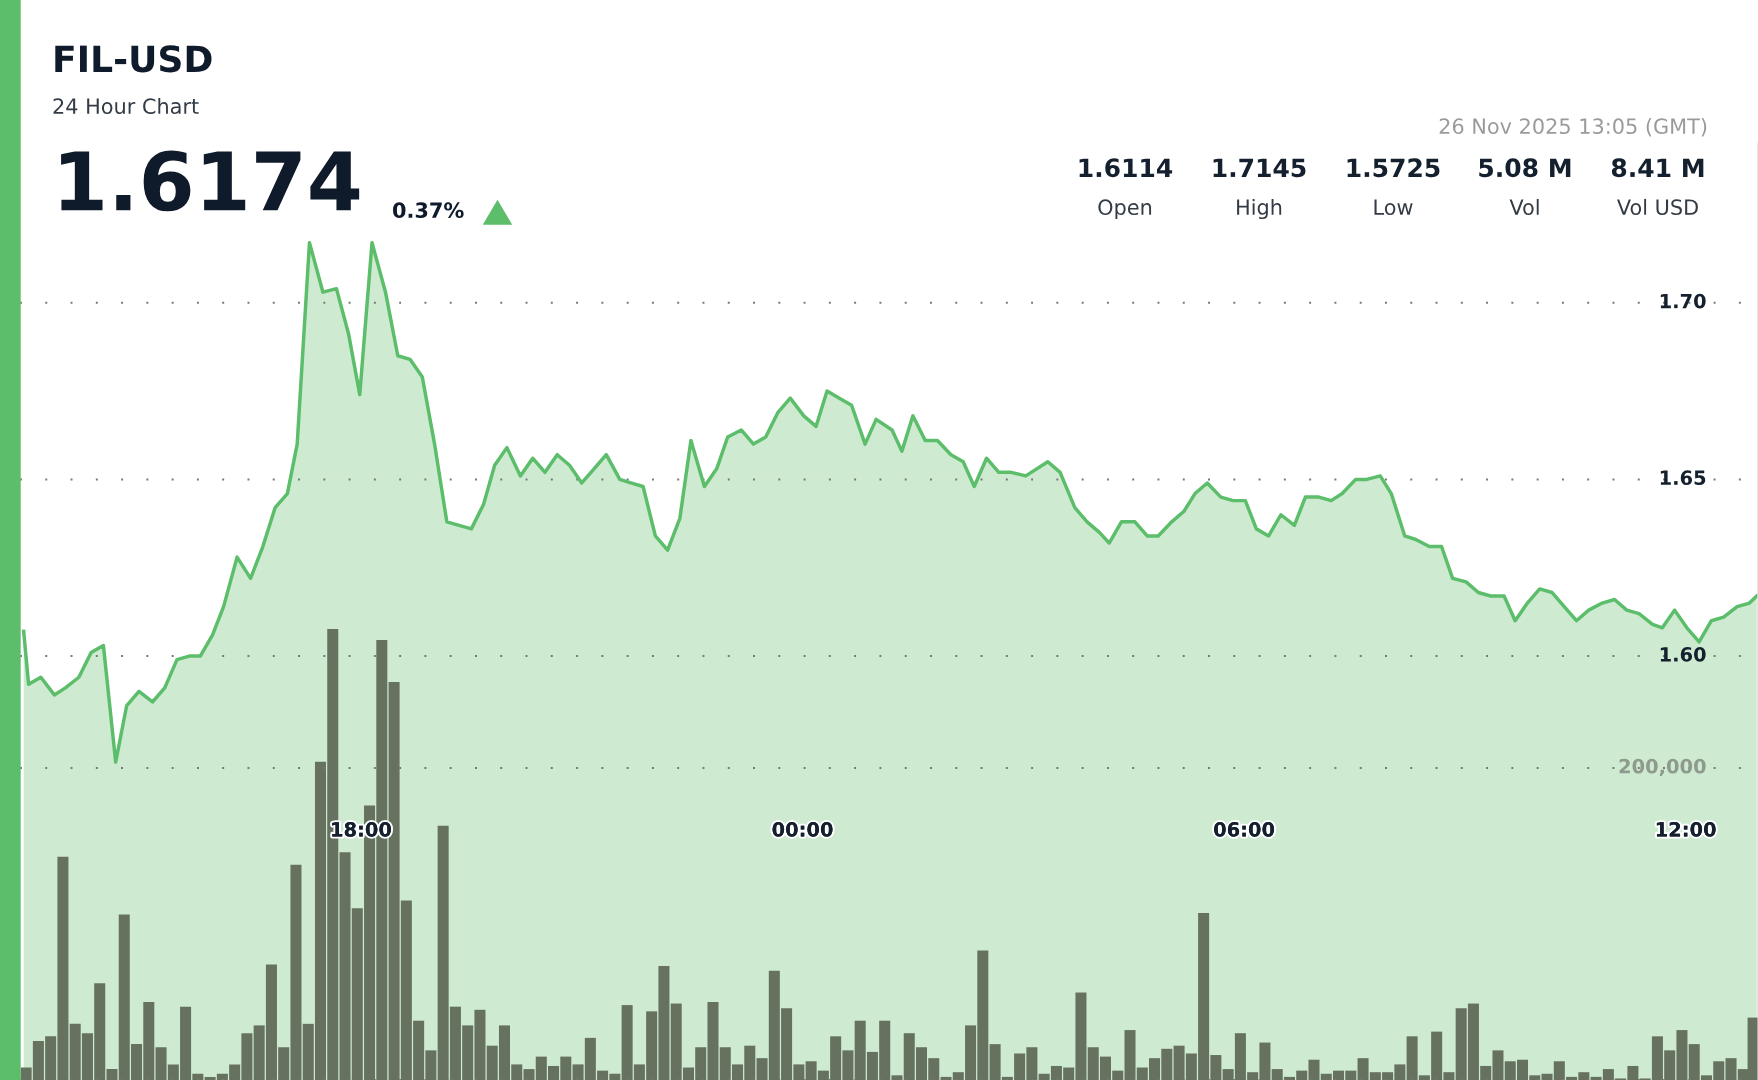 The height and width of the screenshot is (1080, 1758). I want to click on y-tick-label: 1.70, so click(1683, 301).